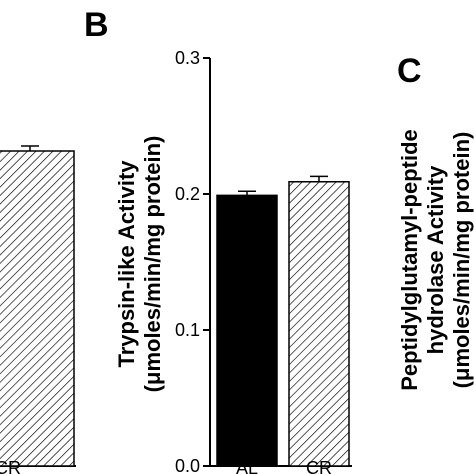 This screenshot has width=474, height=474. Describe the element at coordinates (409, 260) in the screenshot. I see `panel-c-ylabel-line1: Peptidylglutamyl-peptide` at that location.